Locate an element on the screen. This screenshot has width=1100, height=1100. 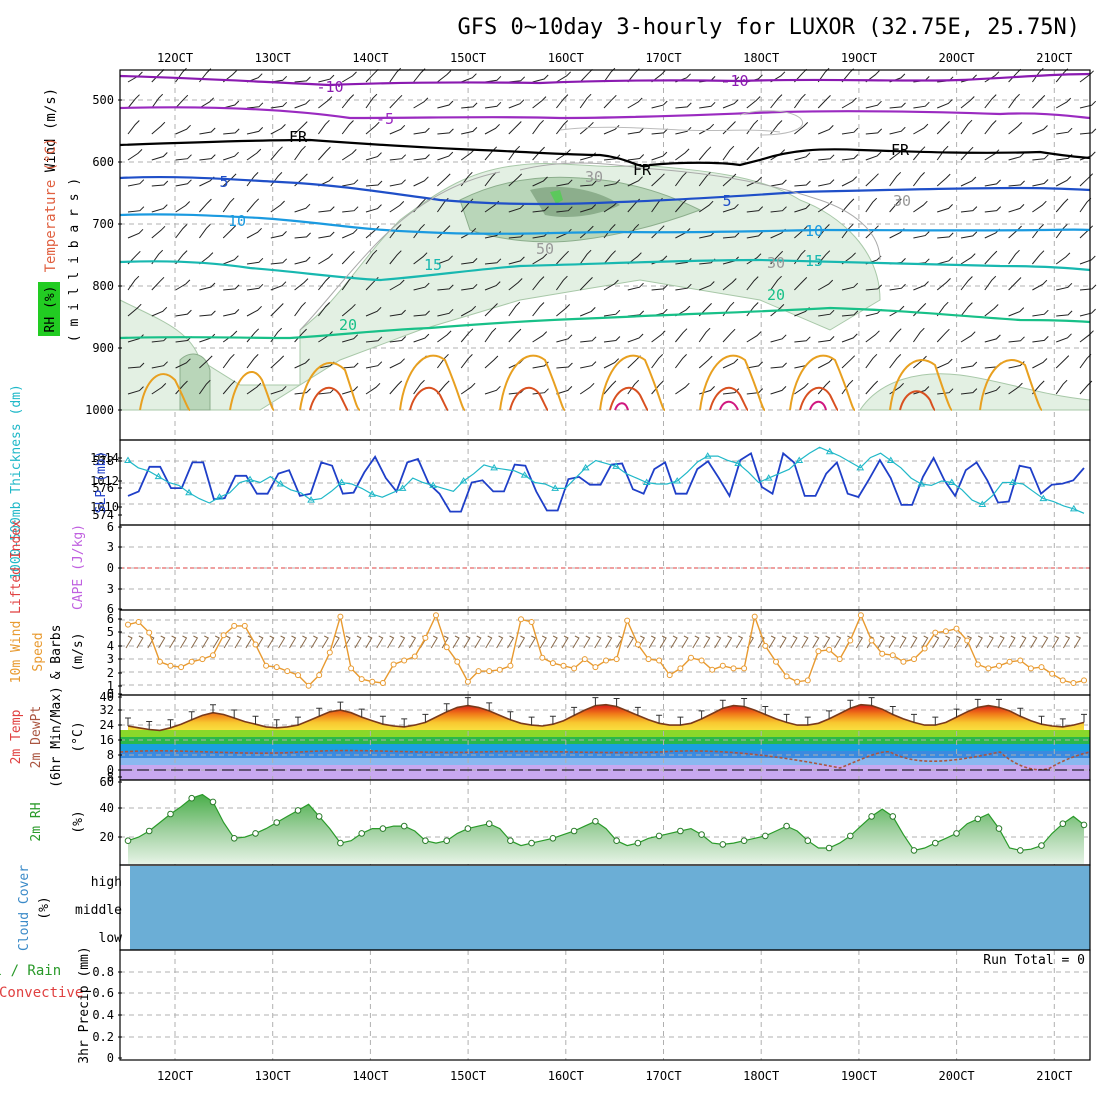
temp2m-unit-label: (°C) is located at coordinates (78, 736).